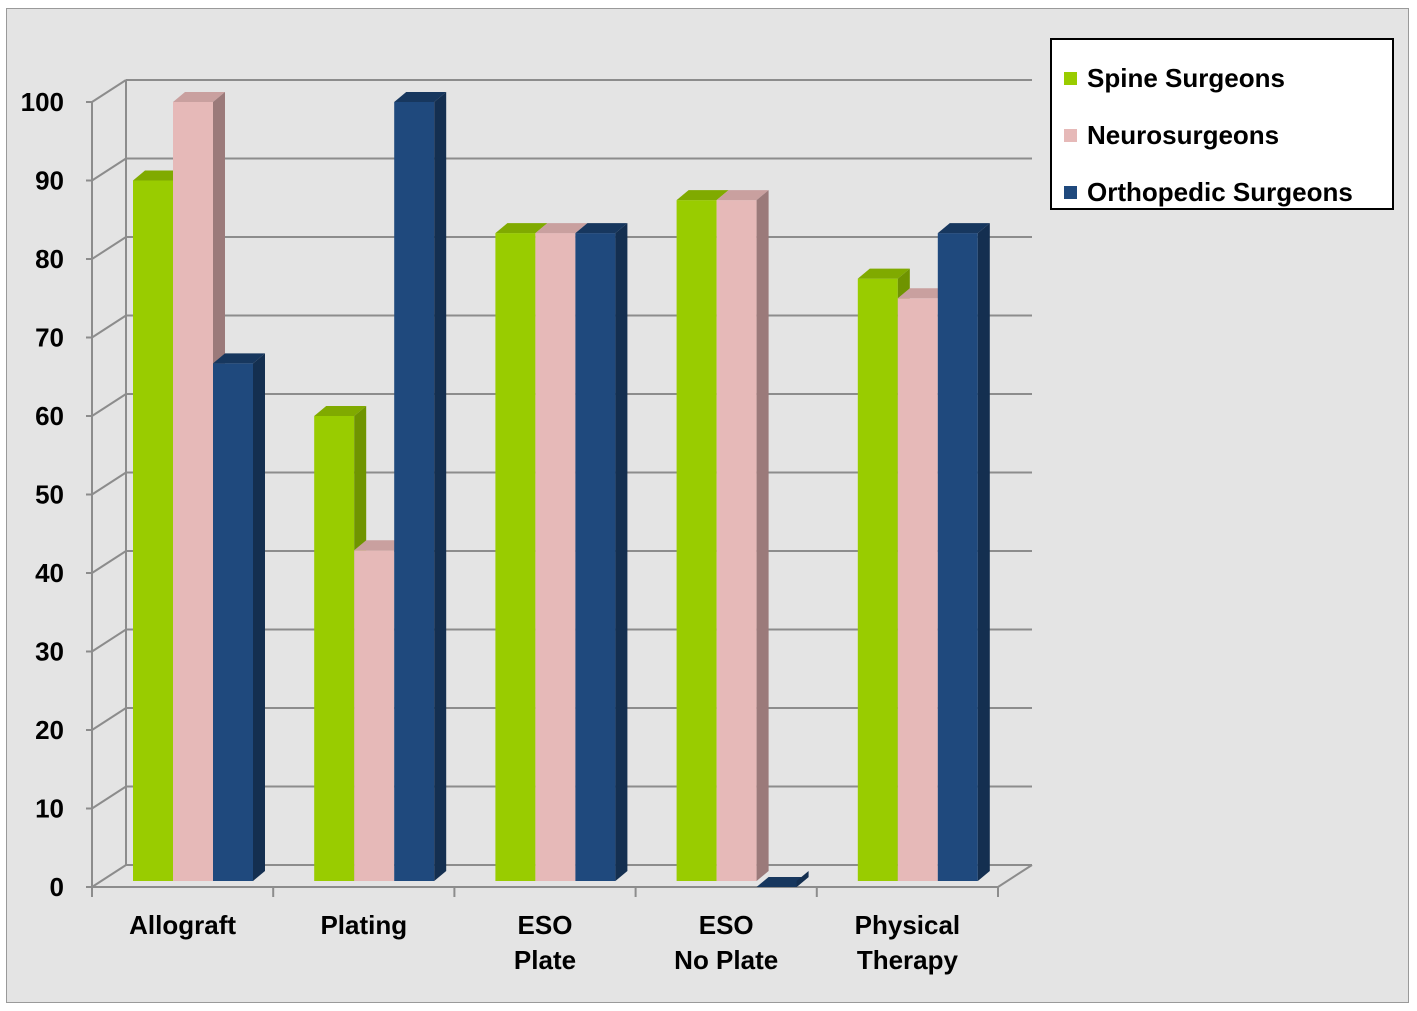  What do you see at coordinates (1015, 876) in the screenshot?
I see `x-axis-depth` at bounding box center [1015, 876].